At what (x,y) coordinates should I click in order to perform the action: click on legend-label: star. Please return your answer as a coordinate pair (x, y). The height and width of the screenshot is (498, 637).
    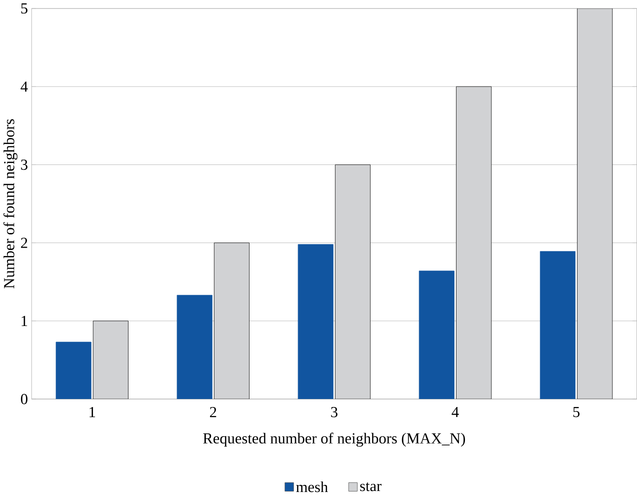
    Looking at the image, I should click on (371, 487).